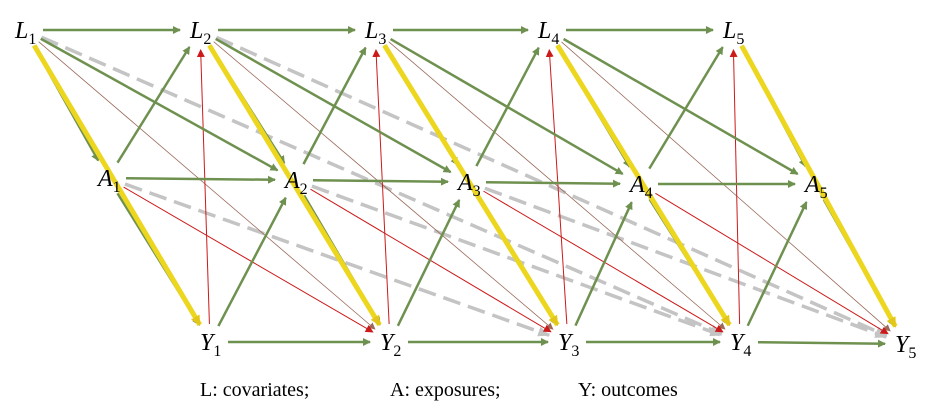 This screenshot has height=413, width=927. I want to click on node-label: A2, so click(295, 183).